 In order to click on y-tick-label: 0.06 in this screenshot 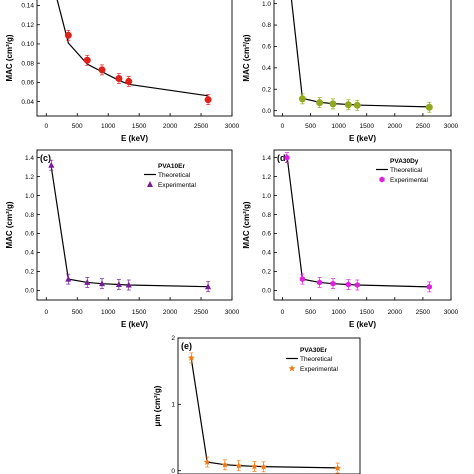, I will do `click(27, 83)`.